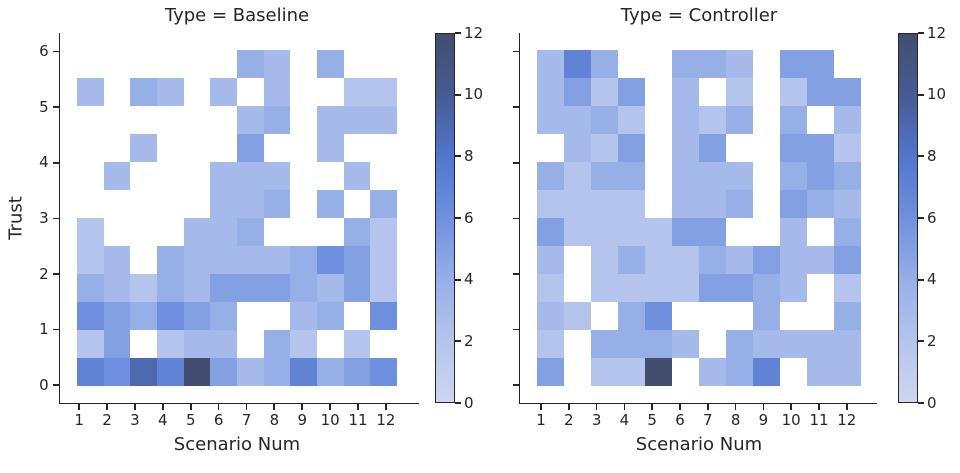  What do you see at coordinates (135, 420) in the screenshot?
I see `x-tick-label: 3` at bounding box center [135, 420].